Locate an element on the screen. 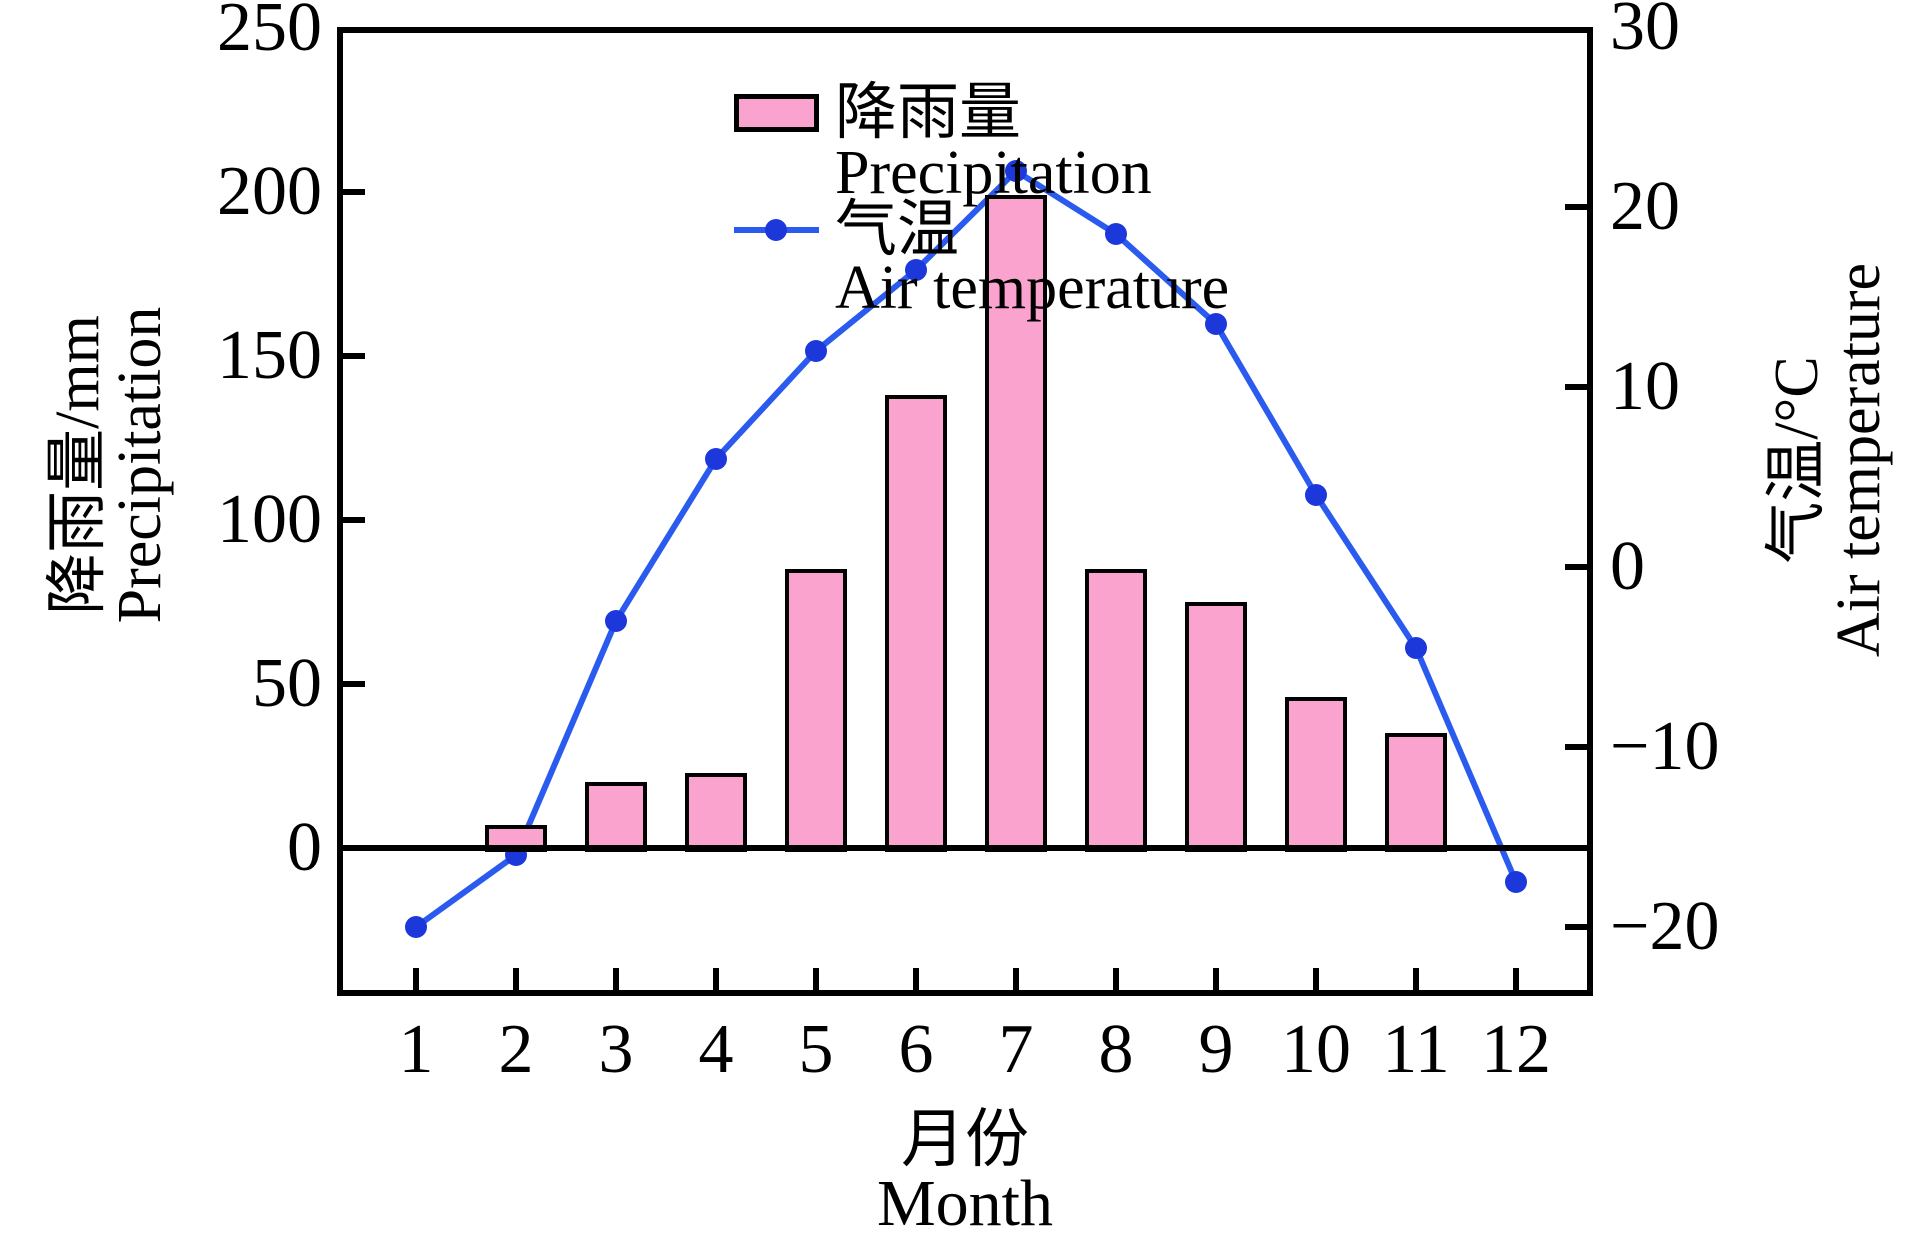 The height and width of the screenshot is (1250, 1910). right-axis-label--20: −20 is located at coordinates (1665, 926).